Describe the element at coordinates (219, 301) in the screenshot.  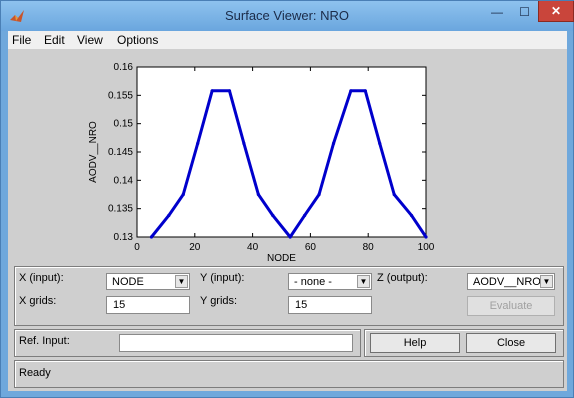
I see `y-grids-label: Y grids:` at that location.